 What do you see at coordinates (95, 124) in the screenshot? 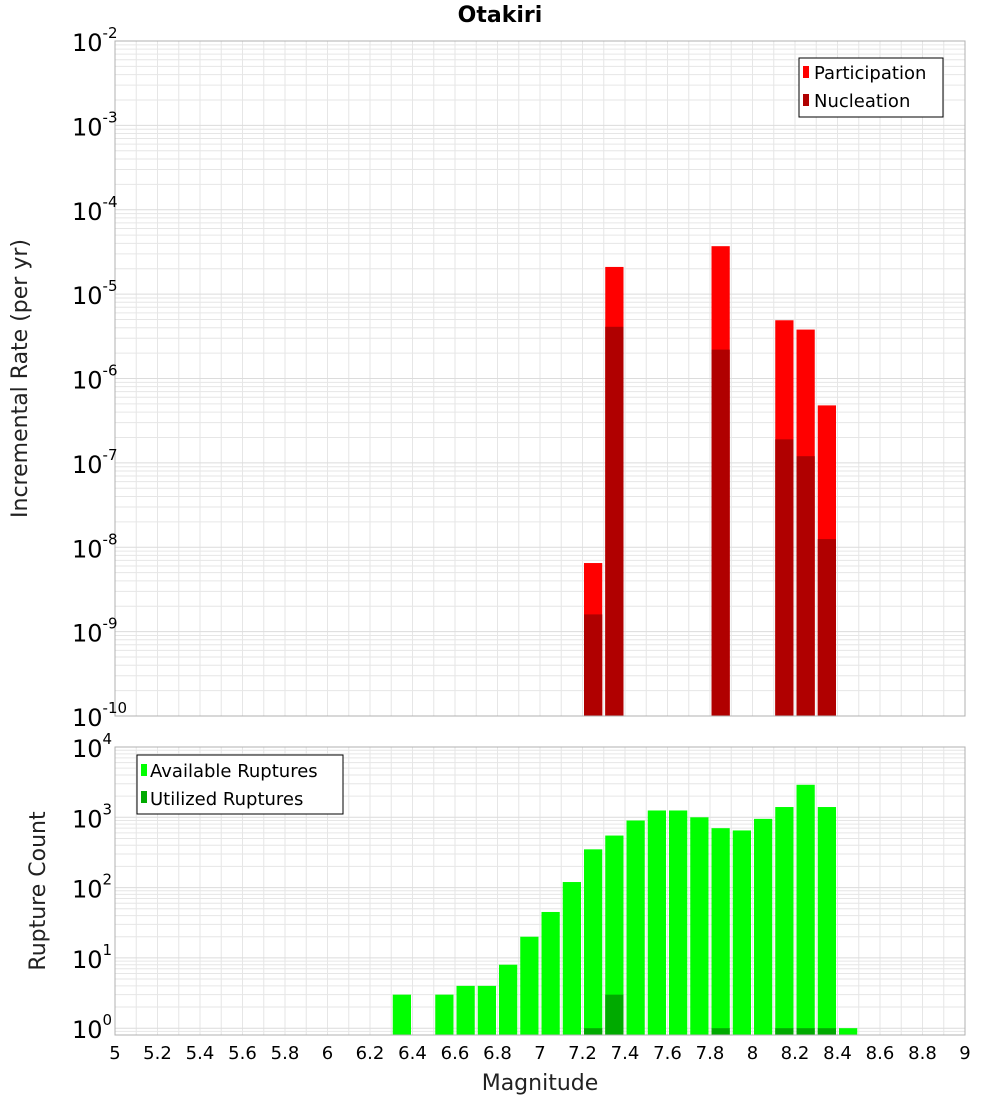
I see `rate-y-tick-label: 10⁻³` at bounding box center [95, 124].